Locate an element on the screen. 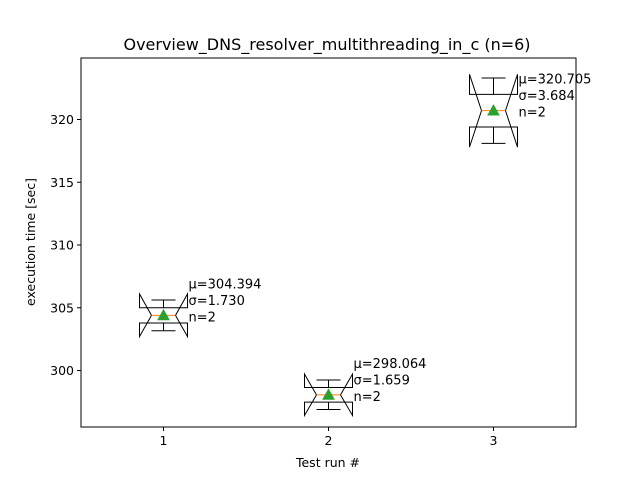  x-tick-label: 2 is located at coordinates (329, 440).